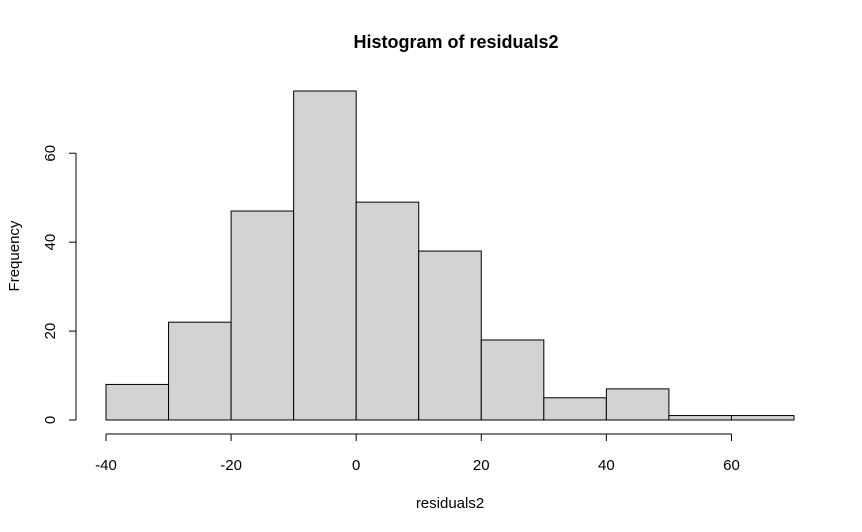 This screenshot has height=532, width=862. Describe the element at coordinates (606, 465) in the screenshot. I see `x-tick-label: 40` at that location.